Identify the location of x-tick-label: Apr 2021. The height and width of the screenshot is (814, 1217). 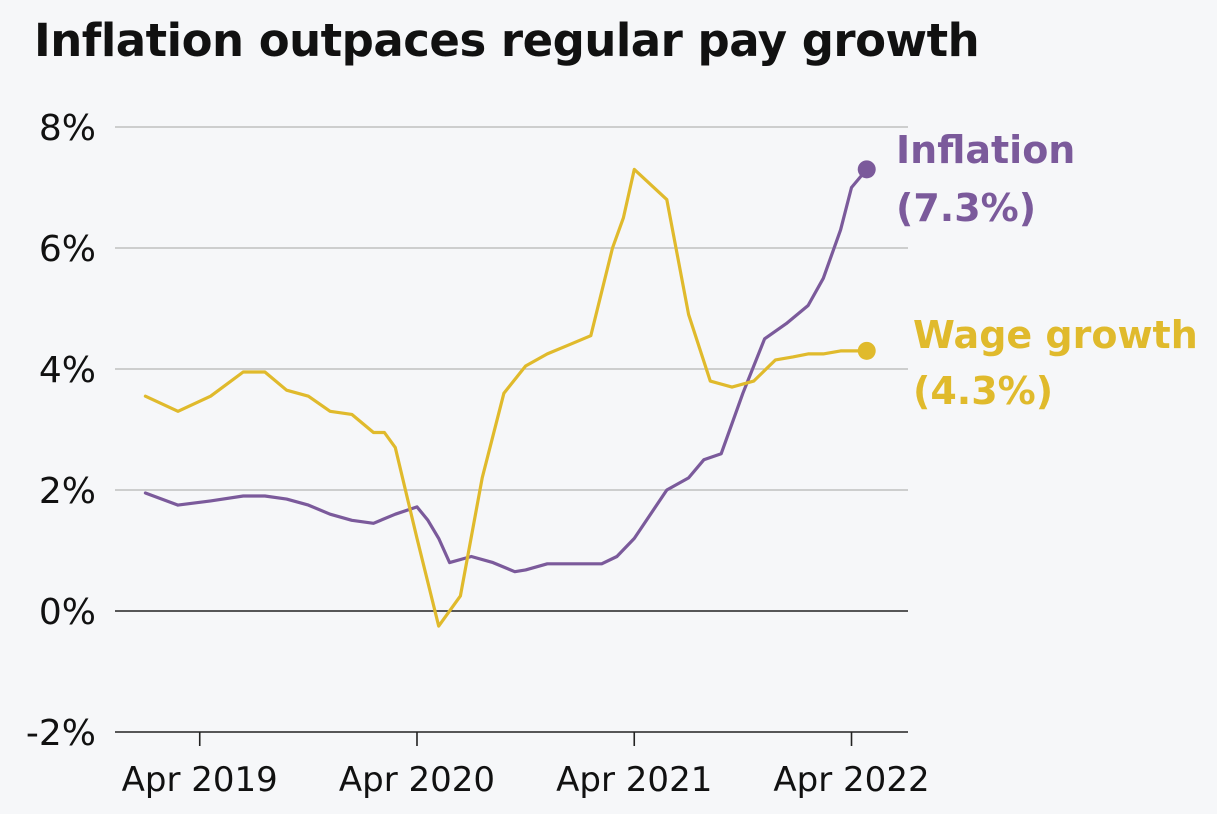
(634, 780).